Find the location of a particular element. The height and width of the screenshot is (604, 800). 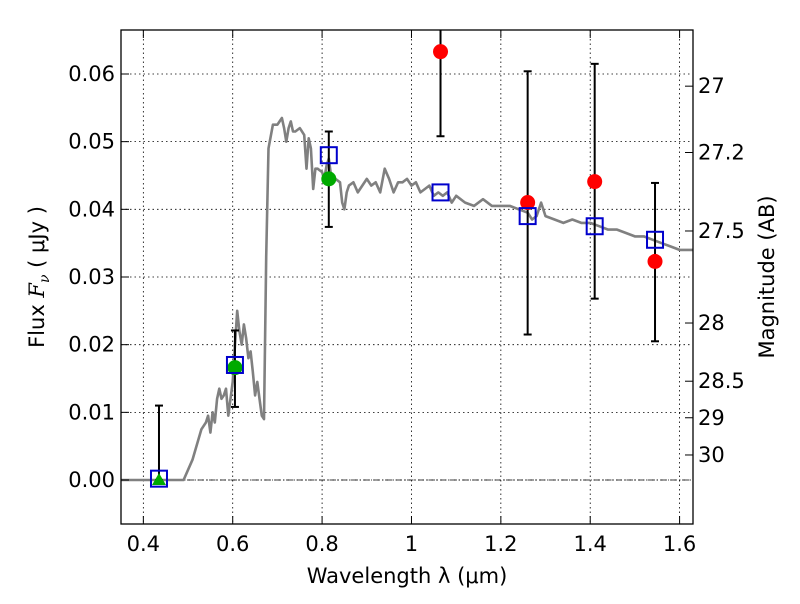

y2-tick-label: 29 is located at coordinates (711, 418).